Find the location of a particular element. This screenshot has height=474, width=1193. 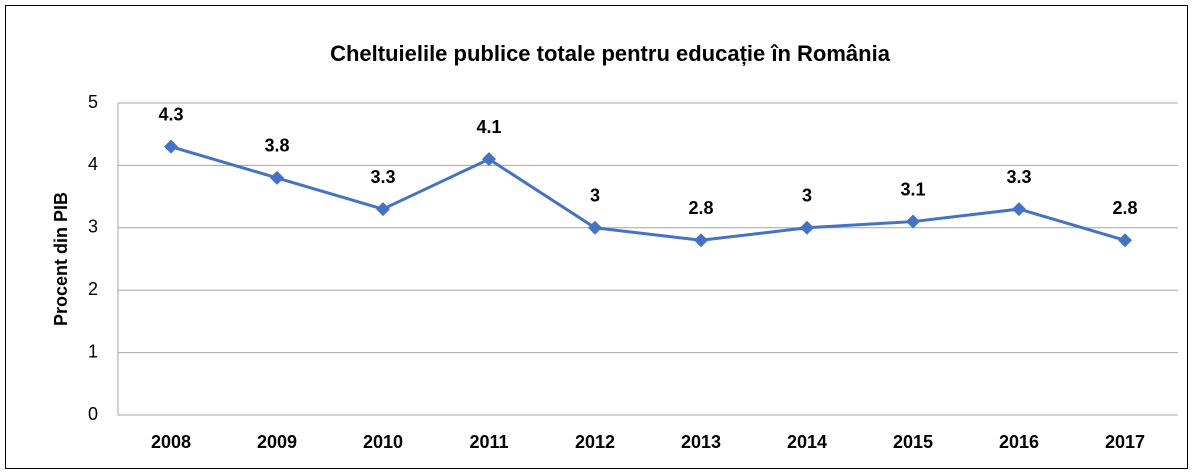

y-tick-label: 1 is located at coordinates (93, 351).